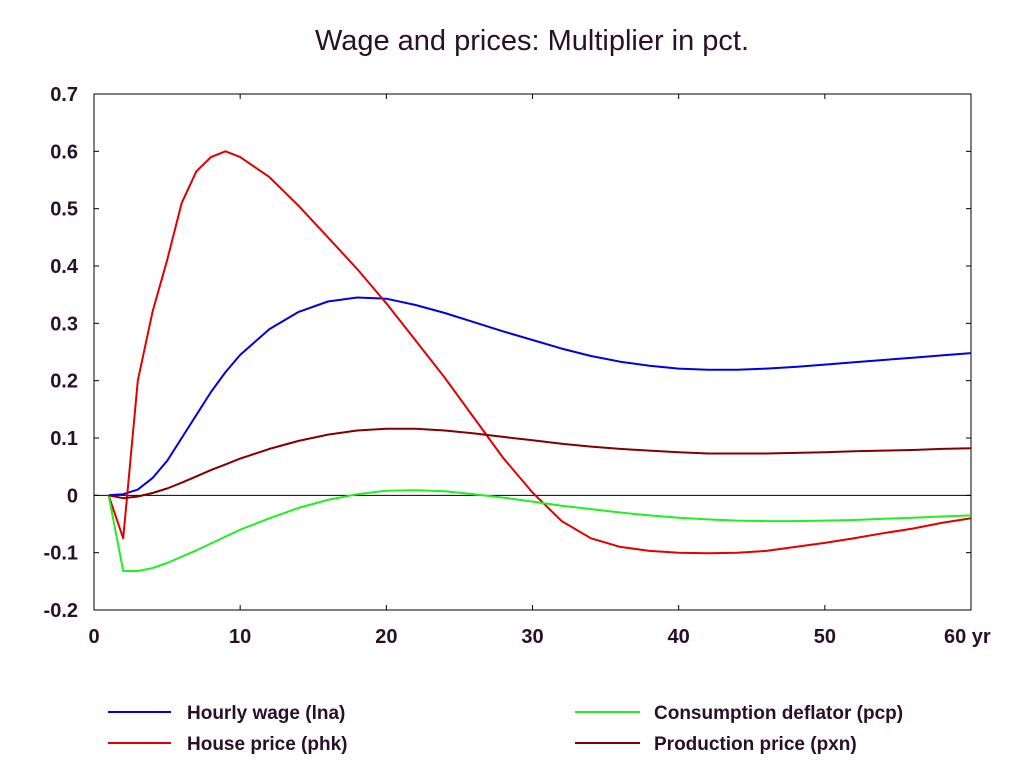 The width and height of the screenshot is (1024, 778). Describe the element at coordinates (64, 382) in the screenshot. I see `y-tick-label: 0.2` at that location.